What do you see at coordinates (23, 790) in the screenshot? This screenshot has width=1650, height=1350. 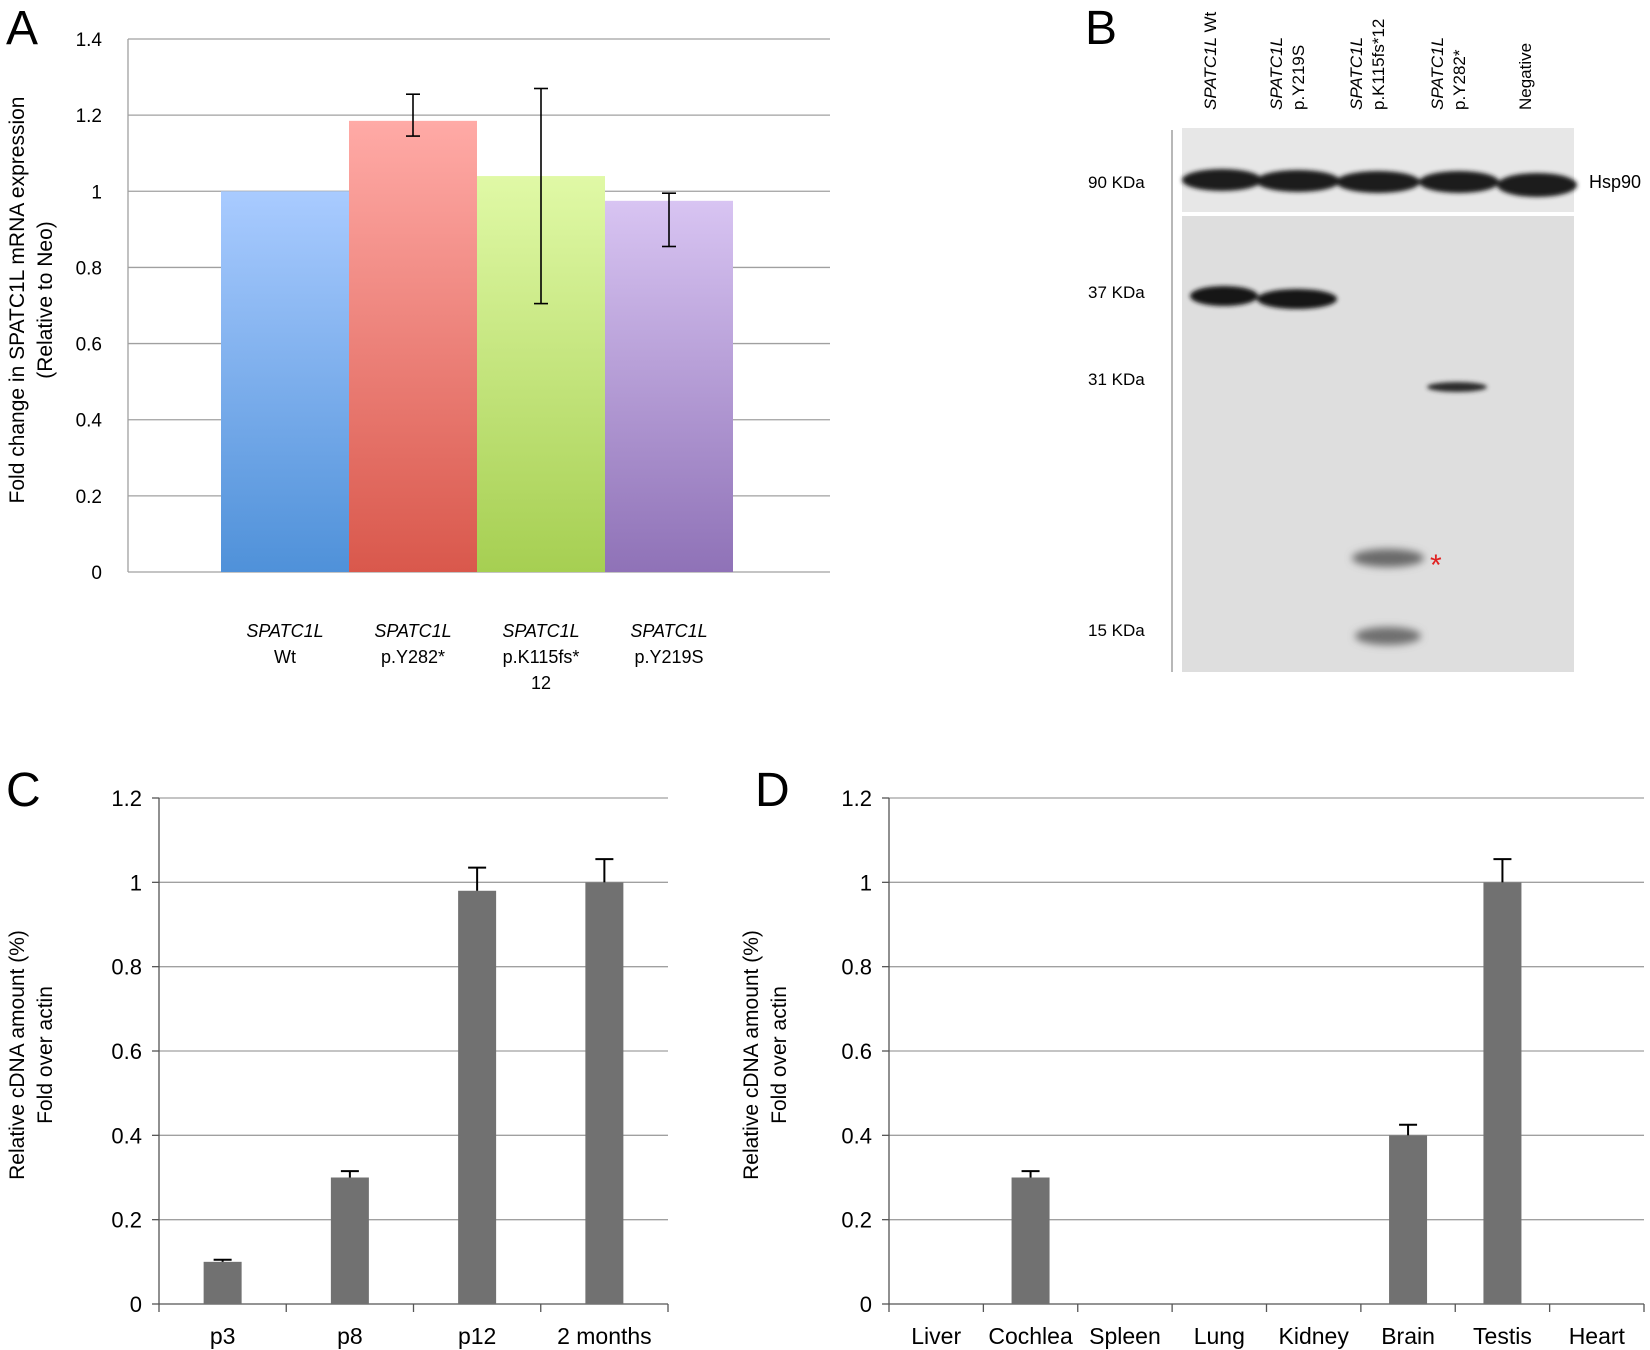 I see `panel-label-c: C` at bounding box center [23, 790].